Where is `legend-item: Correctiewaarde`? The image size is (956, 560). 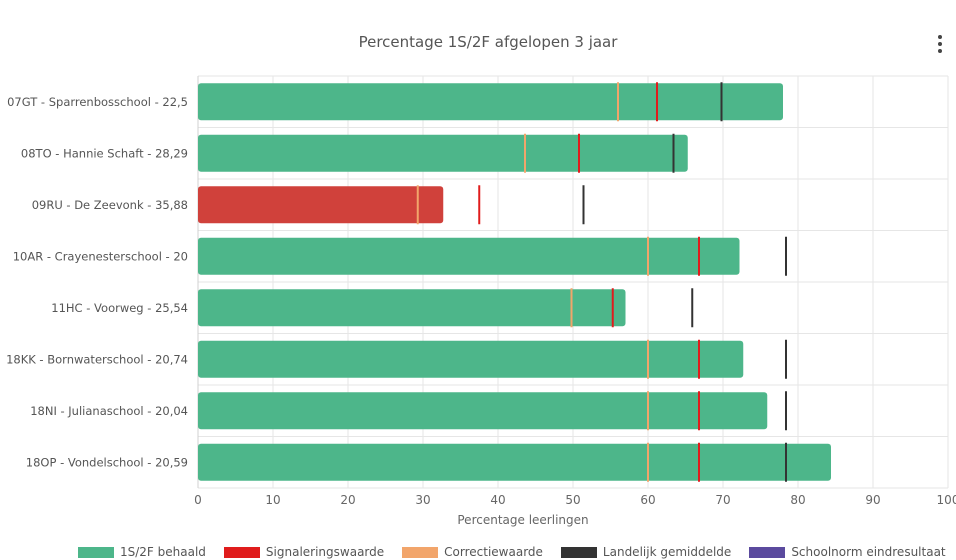
legend-item: Correctiewaarde is located at coordinates (472, 552).